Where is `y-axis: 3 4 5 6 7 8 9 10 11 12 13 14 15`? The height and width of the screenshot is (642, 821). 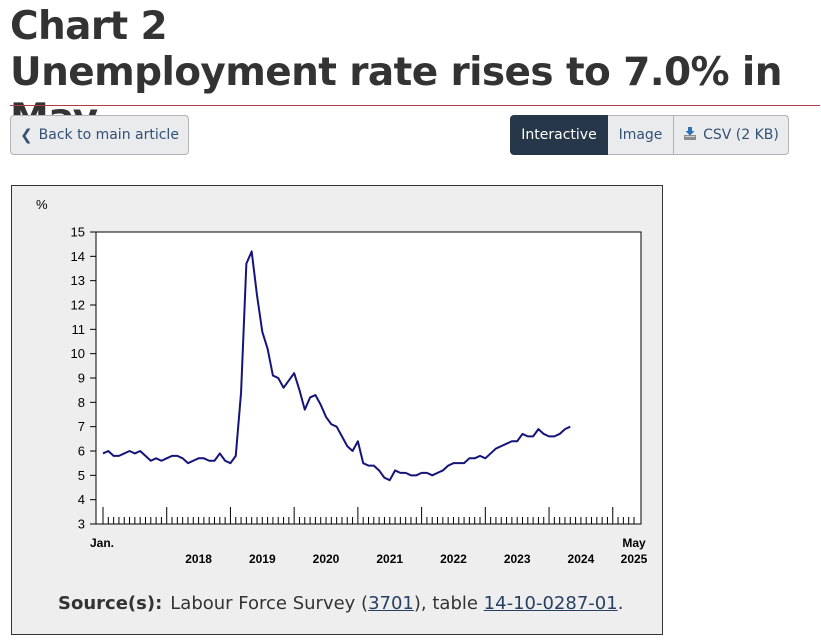
y-axis: 3 4 5 6 7 8 9 10 11 12 13 14 15 is located at coordinates (83, 378).